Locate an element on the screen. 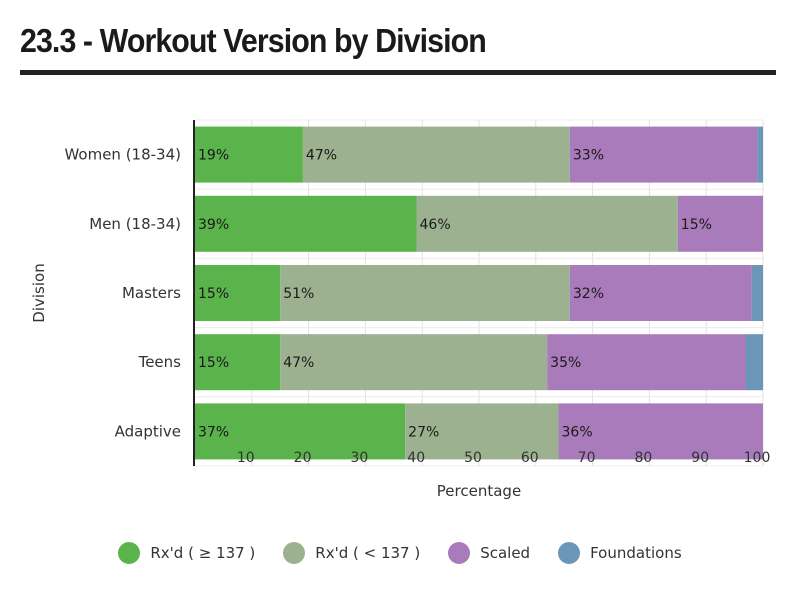 The image size is (800, 599). data-label: 36% is located at coordinates (577, 432).